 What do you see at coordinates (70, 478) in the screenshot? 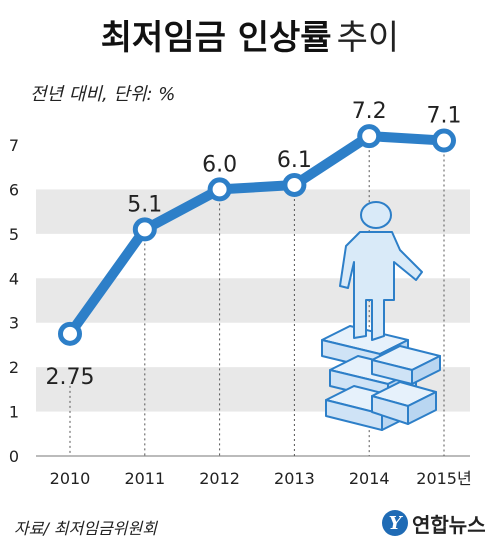
I see `x-tick-label: 2010` at bounding box center [70, 478].